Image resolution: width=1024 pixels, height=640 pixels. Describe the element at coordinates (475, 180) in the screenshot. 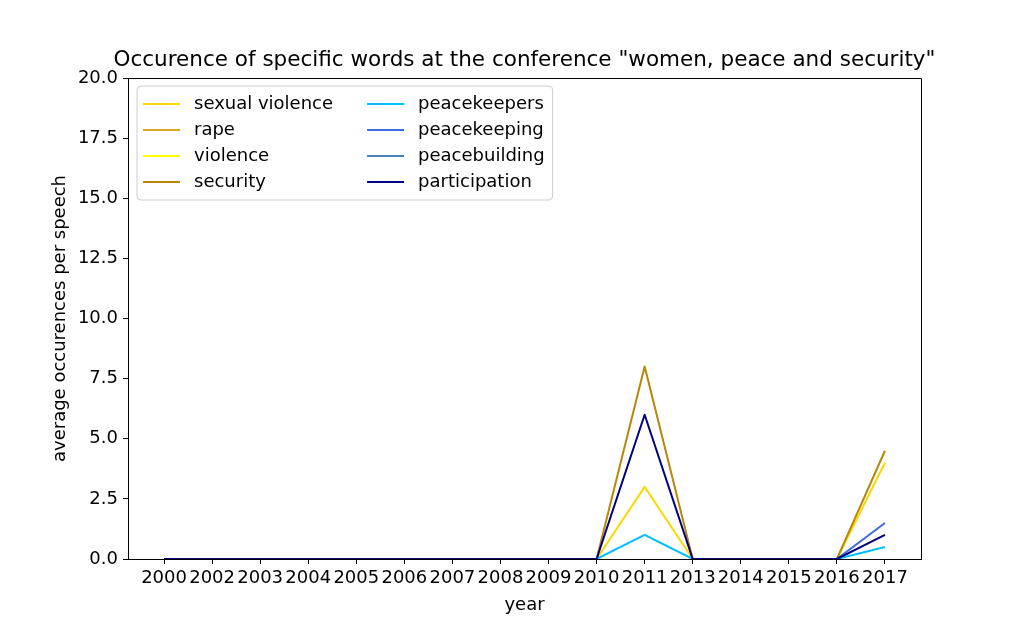

I see `legend-label: participation` at that location.